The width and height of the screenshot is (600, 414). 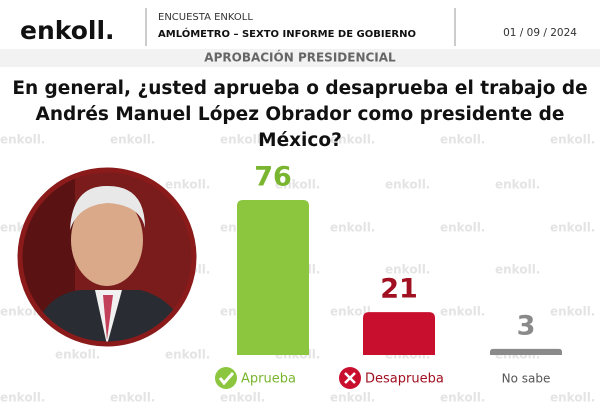 I want to click on category-label: Desaprueba, so click(x=404, y=379).